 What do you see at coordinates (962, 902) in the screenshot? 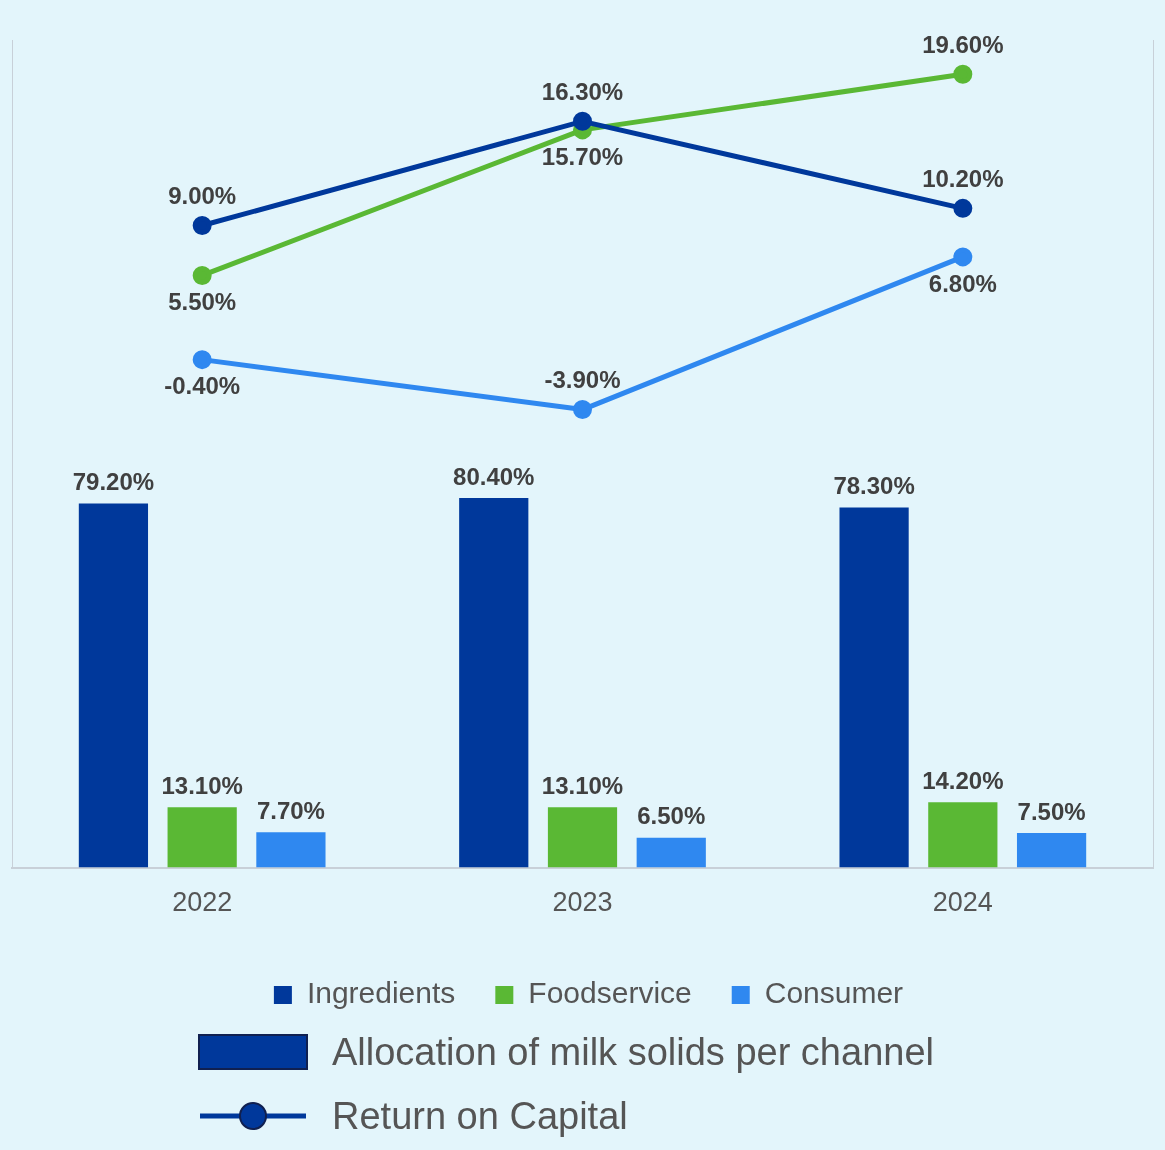
I see `x-tick-label: 2024` at bounding box center [962, 902].